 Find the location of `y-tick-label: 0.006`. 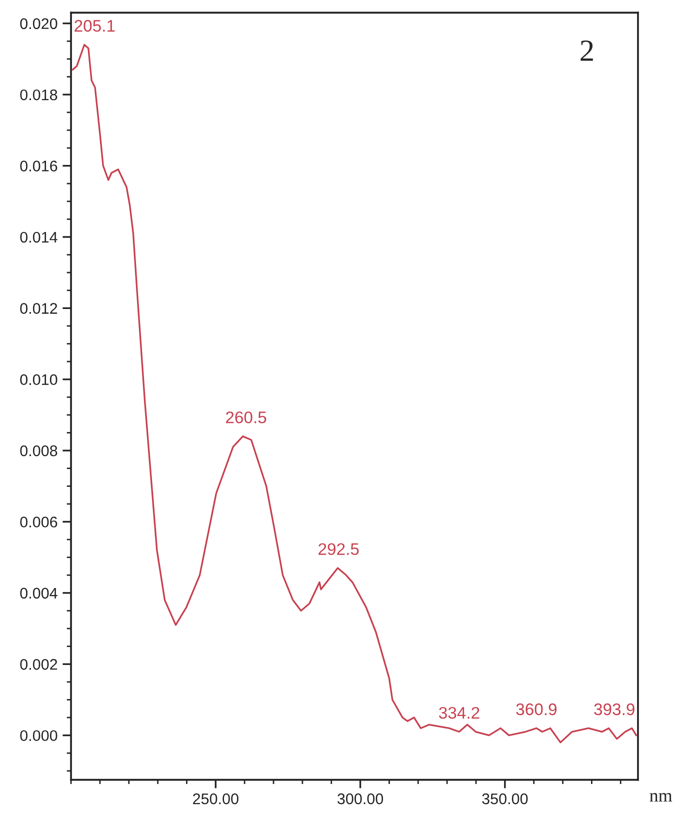

y-tick-label: 0.006 is located at coordinates (39, 522).